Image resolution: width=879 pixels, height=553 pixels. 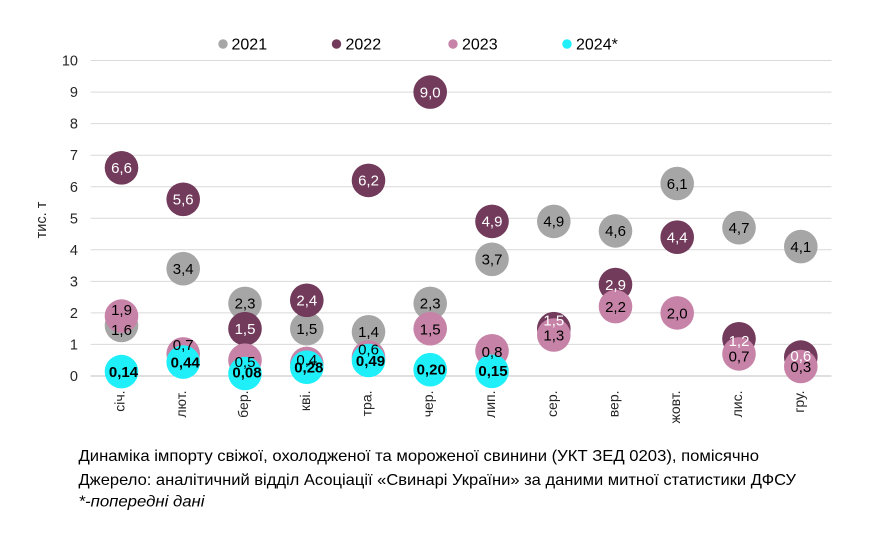 I want to click on svg-text: 0,15, so click(x=492, y=371).